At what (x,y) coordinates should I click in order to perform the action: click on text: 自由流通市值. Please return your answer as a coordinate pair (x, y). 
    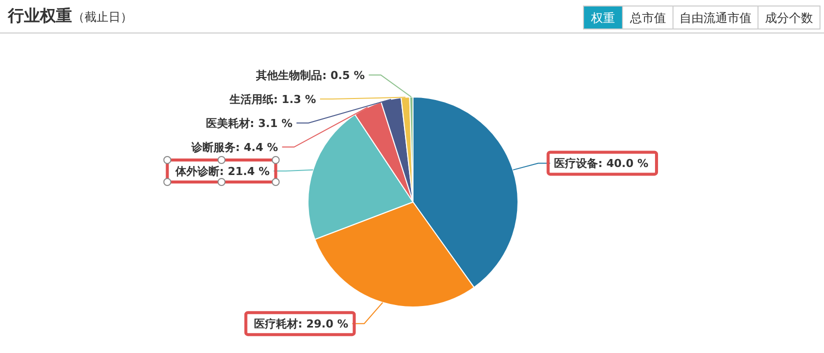
    Looking at the image, I should click on (716, 18).